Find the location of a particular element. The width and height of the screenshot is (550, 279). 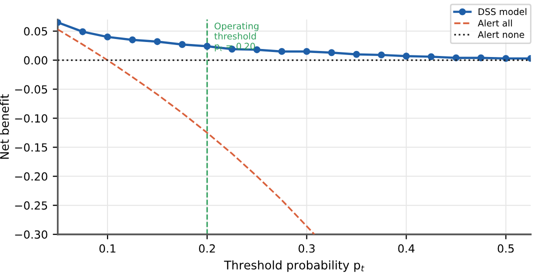

y-tick-label: 0.00 is located at coordinates (36, 60).